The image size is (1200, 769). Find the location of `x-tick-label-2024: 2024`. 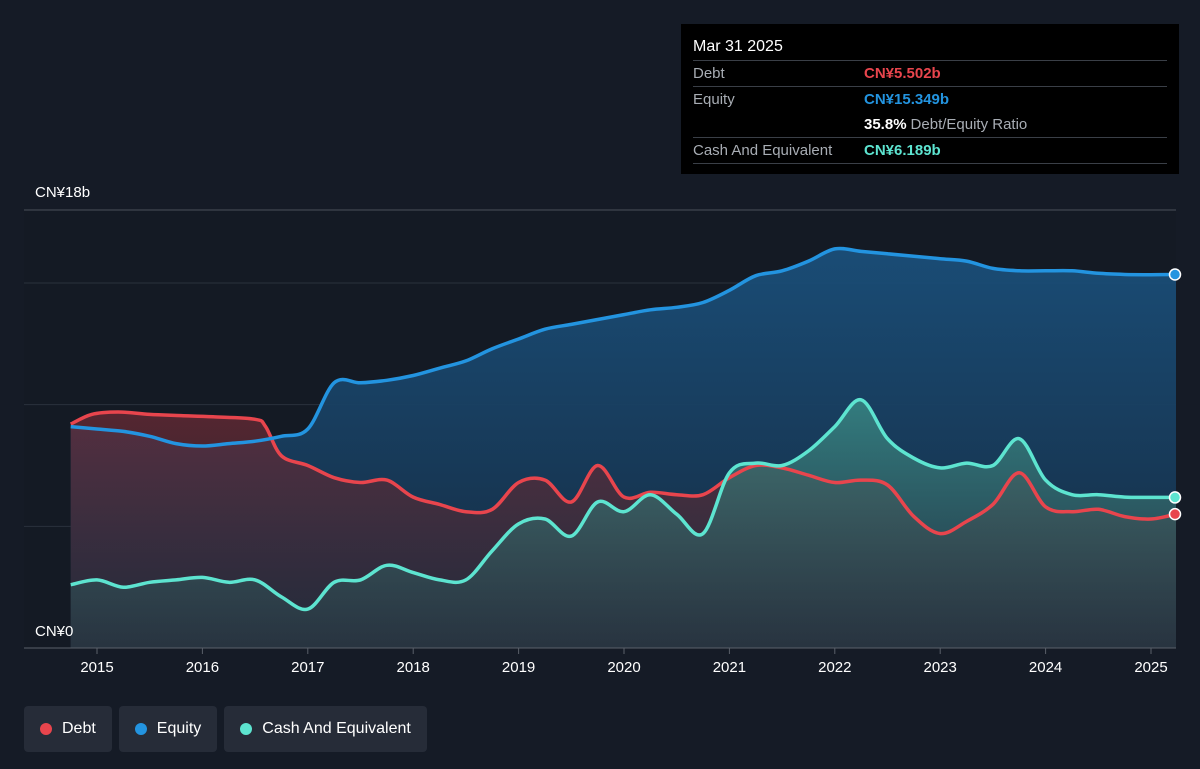

x-tick-label-2024: 2024 is located at coordinates (1045, 667).